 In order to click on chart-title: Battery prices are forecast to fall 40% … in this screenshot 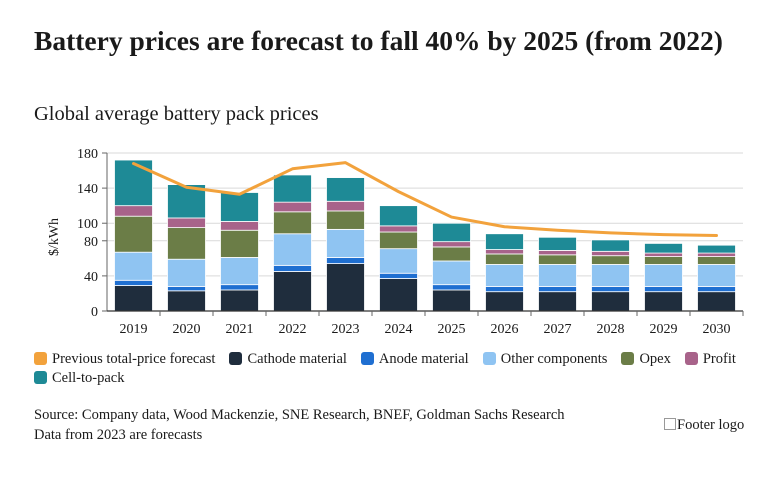, I will do `click(378, 40)`.